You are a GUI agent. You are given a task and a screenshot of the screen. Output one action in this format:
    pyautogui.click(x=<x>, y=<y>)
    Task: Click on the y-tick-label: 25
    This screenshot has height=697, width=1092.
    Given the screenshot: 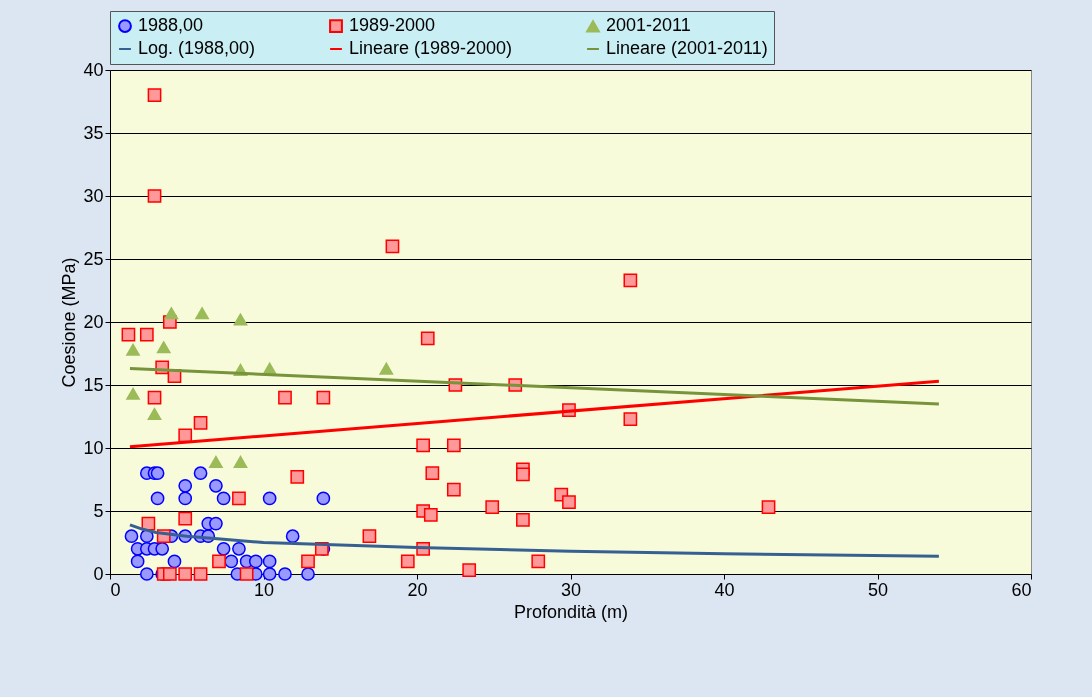 What is the action you would take?
    pyautogui.click(x=93, y=258)
    